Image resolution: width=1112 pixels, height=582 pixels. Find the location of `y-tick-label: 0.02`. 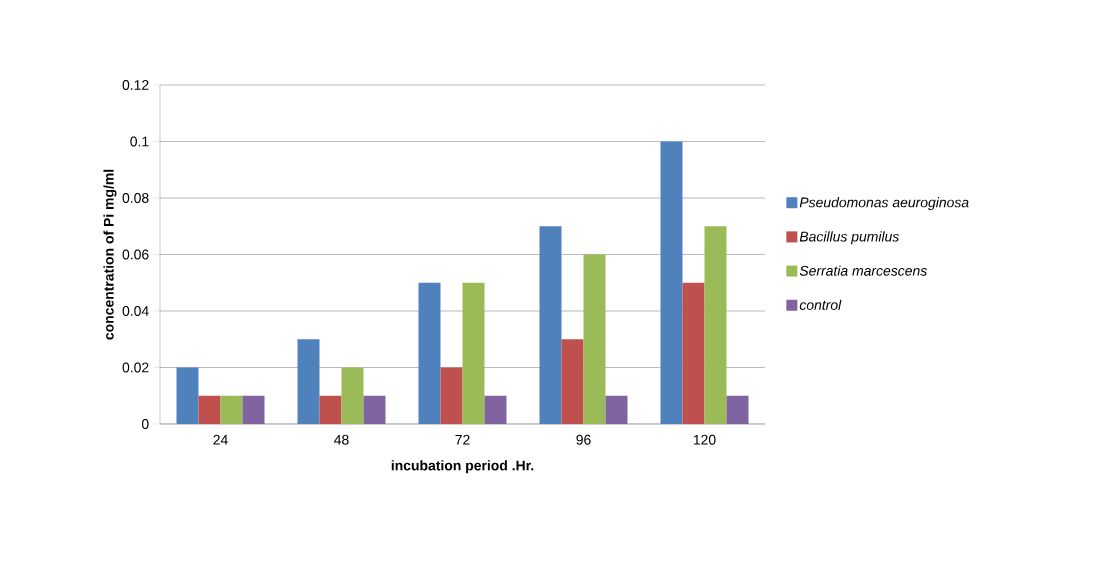

y-tick-label: 0.02 is located at coordinates (135, 367).